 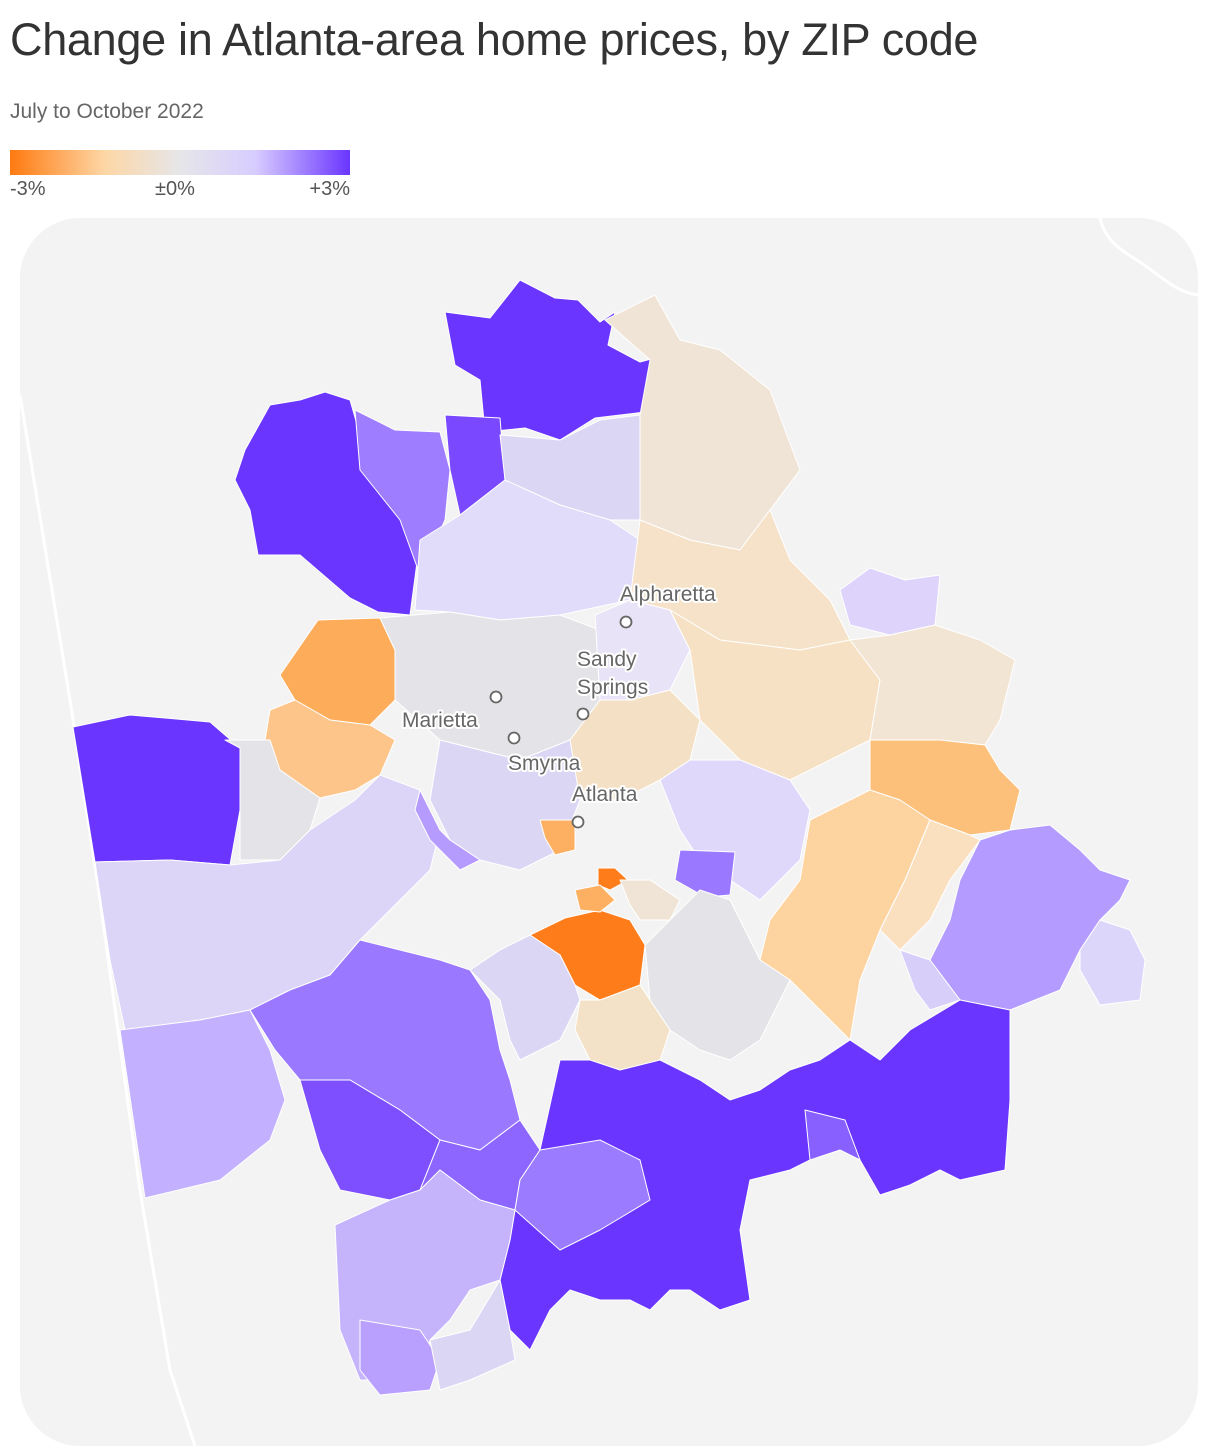 I want to click on city-label-alpharetta: Alpharetta, so click(x=668, y=594).